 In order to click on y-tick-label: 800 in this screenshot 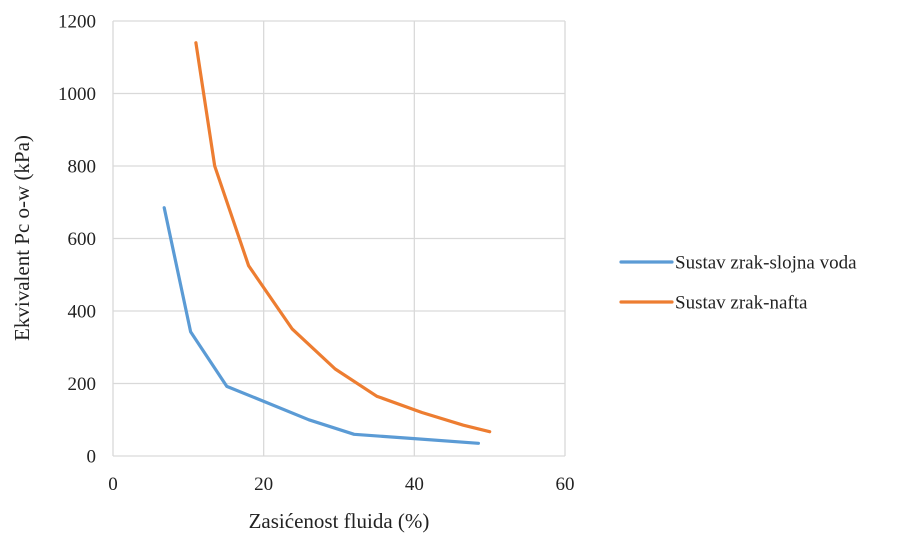, I will do `click(82, 167)`.